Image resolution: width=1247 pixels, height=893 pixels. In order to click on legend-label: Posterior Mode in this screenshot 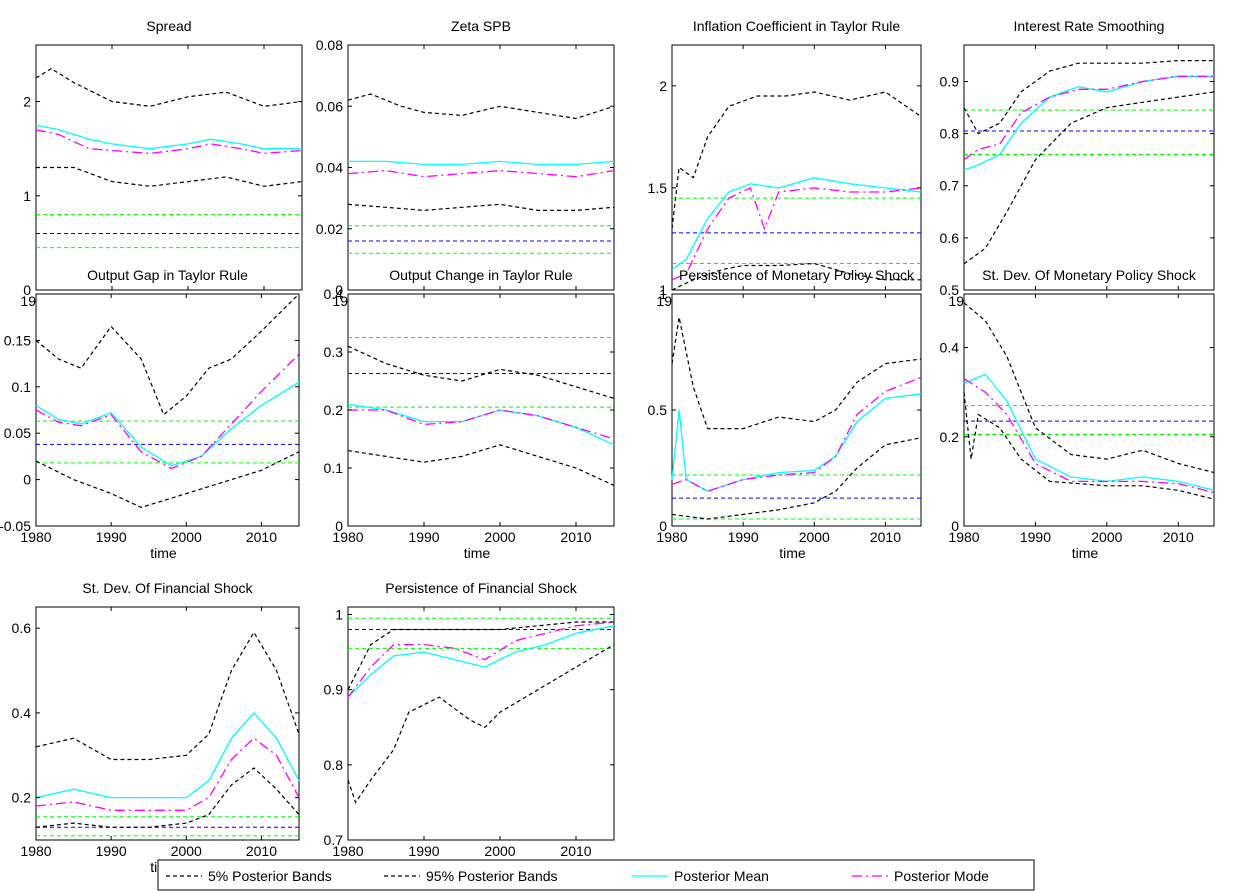, I will do `click(941, 876)`.